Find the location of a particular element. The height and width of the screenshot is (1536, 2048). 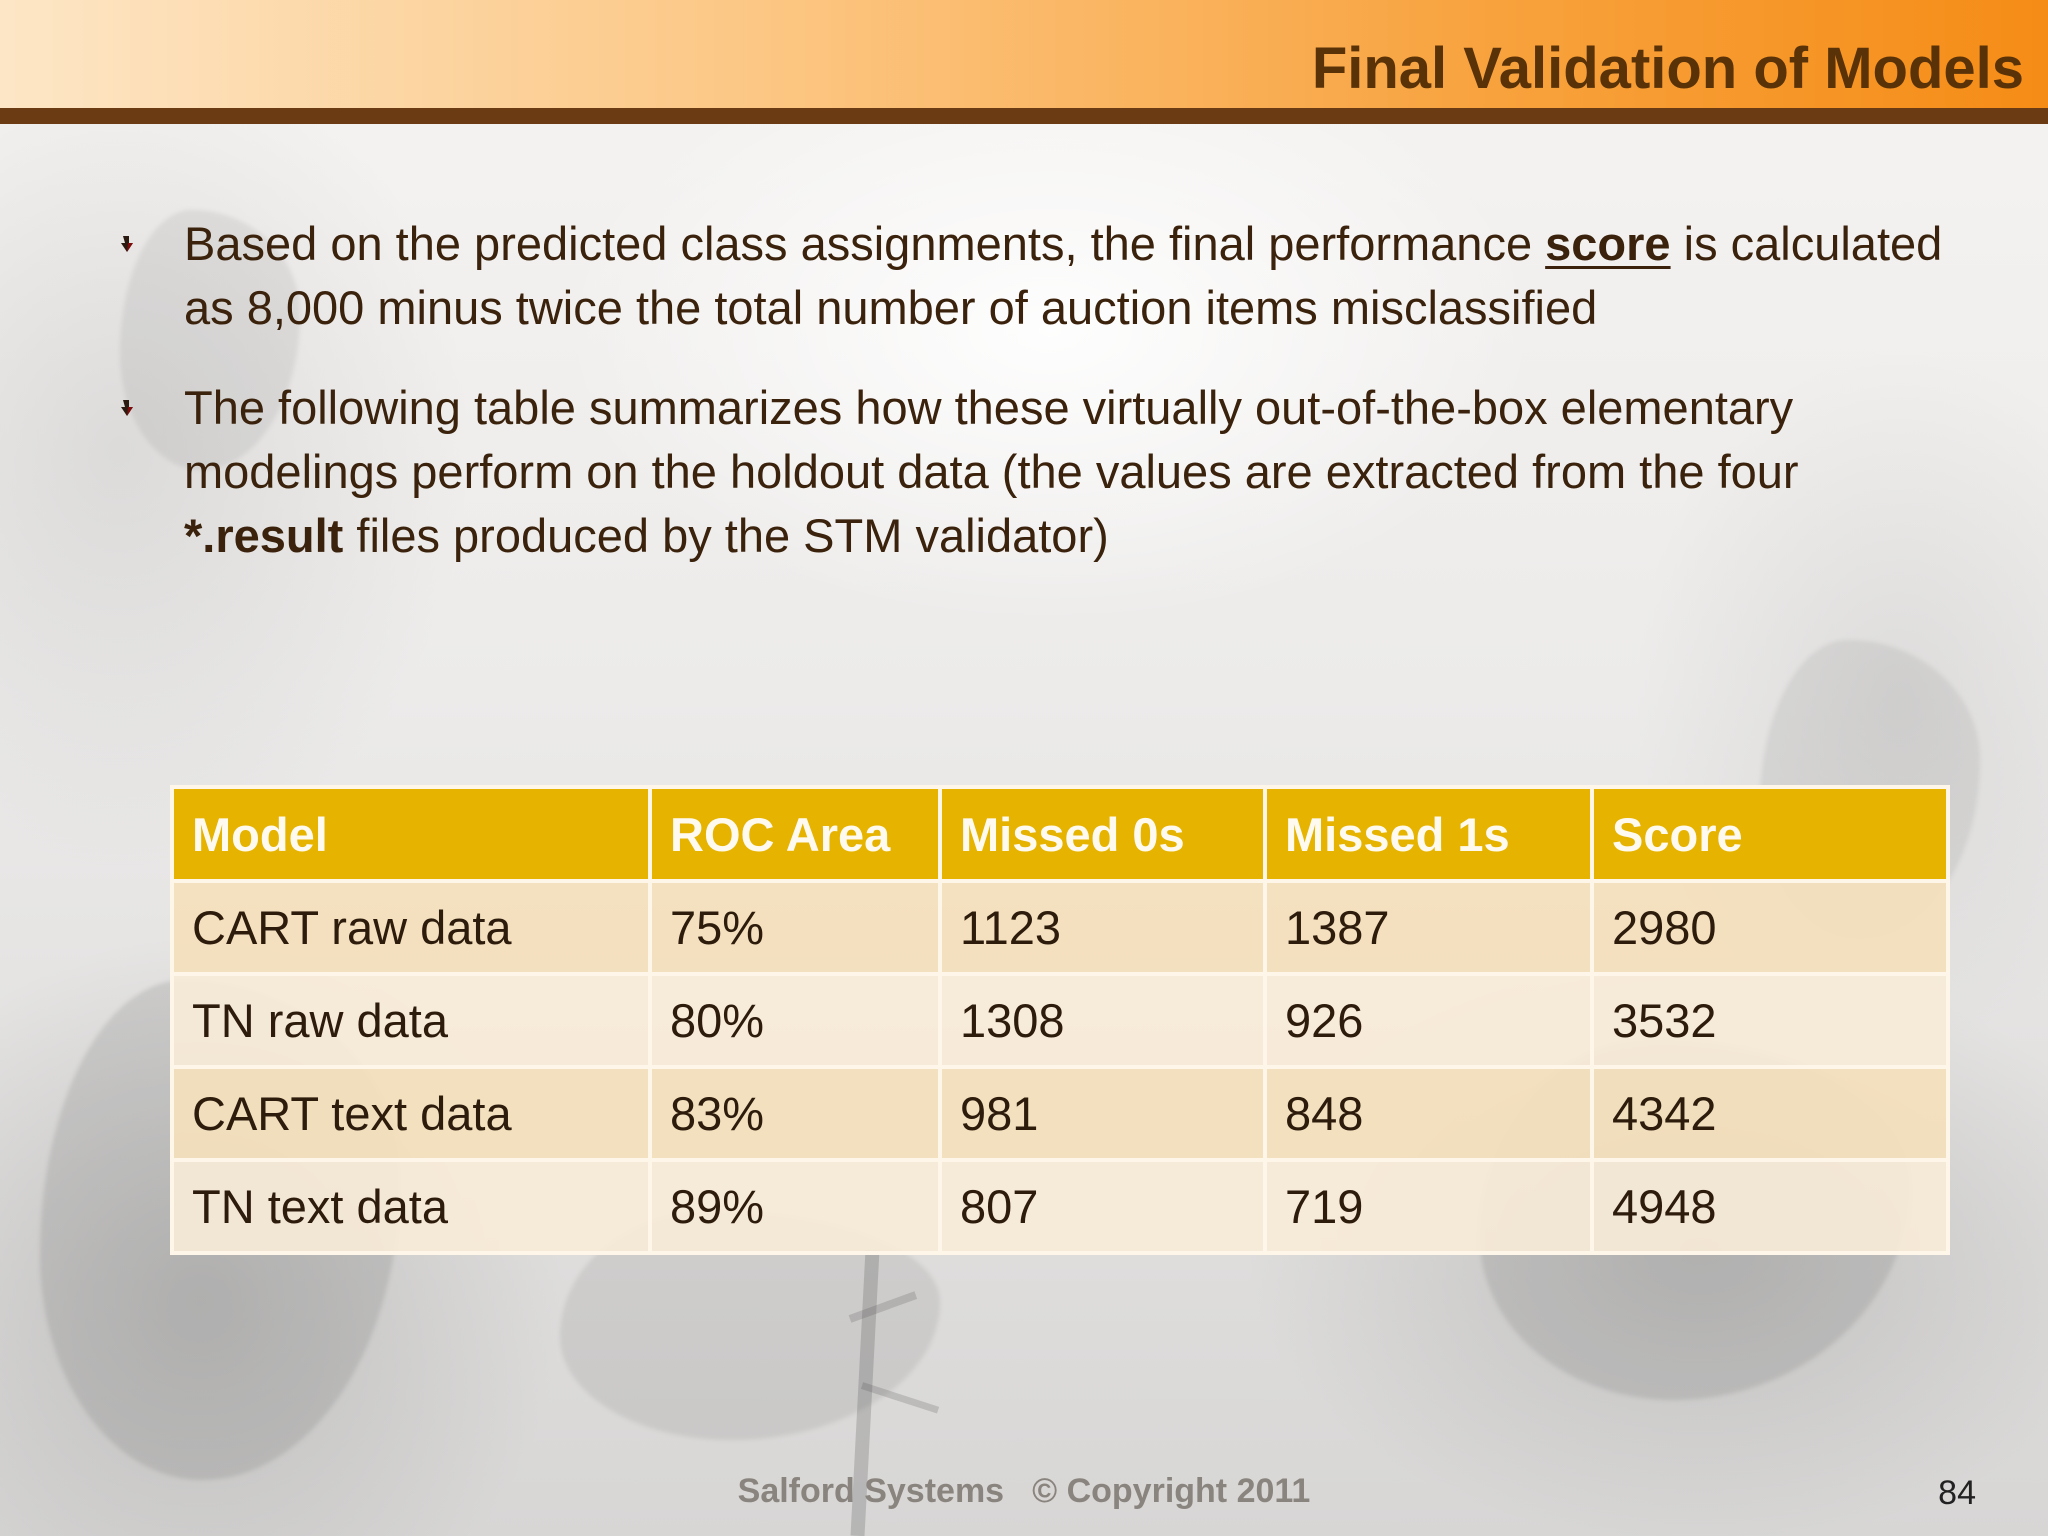

cell-model: CART text data is located at coordinates (411, 1113).